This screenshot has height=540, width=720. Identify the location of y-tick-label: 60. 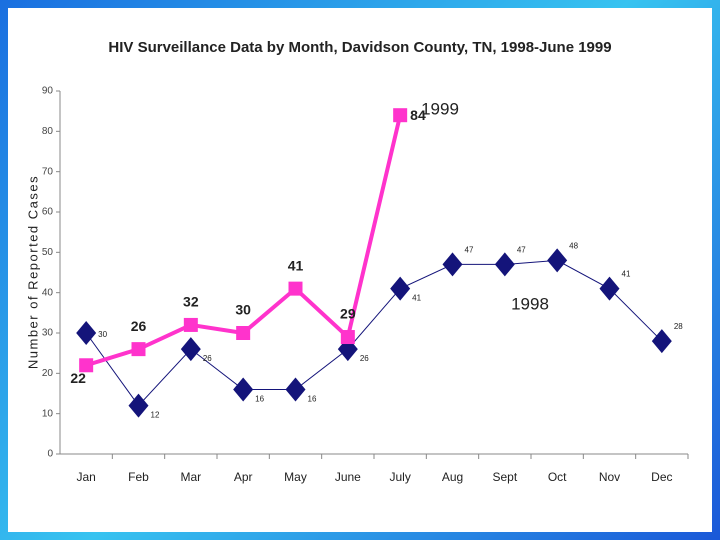
(48, 212).